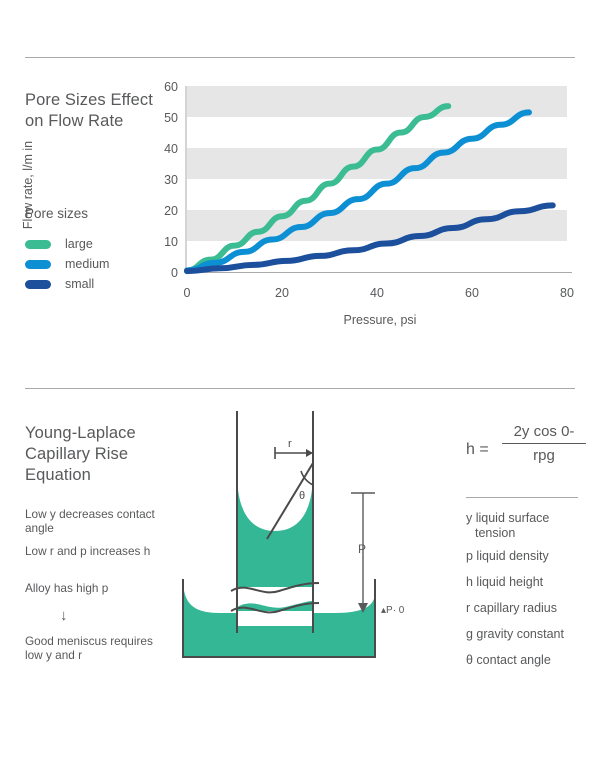  I want to click on divider-top, so click(300, 57).